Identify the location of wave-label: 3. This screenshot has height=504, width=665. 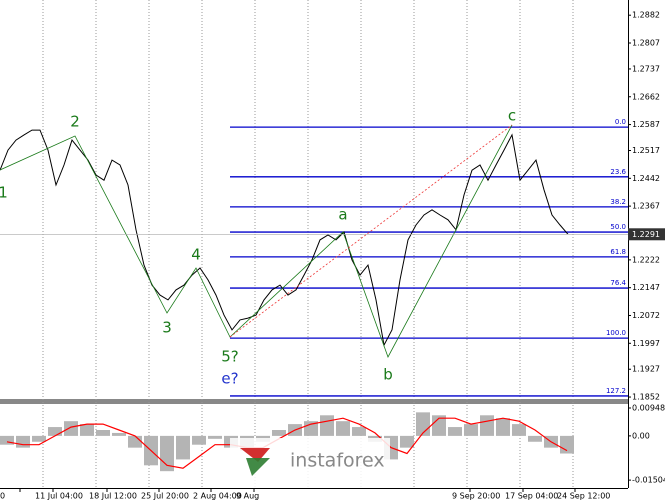
(167, 328).